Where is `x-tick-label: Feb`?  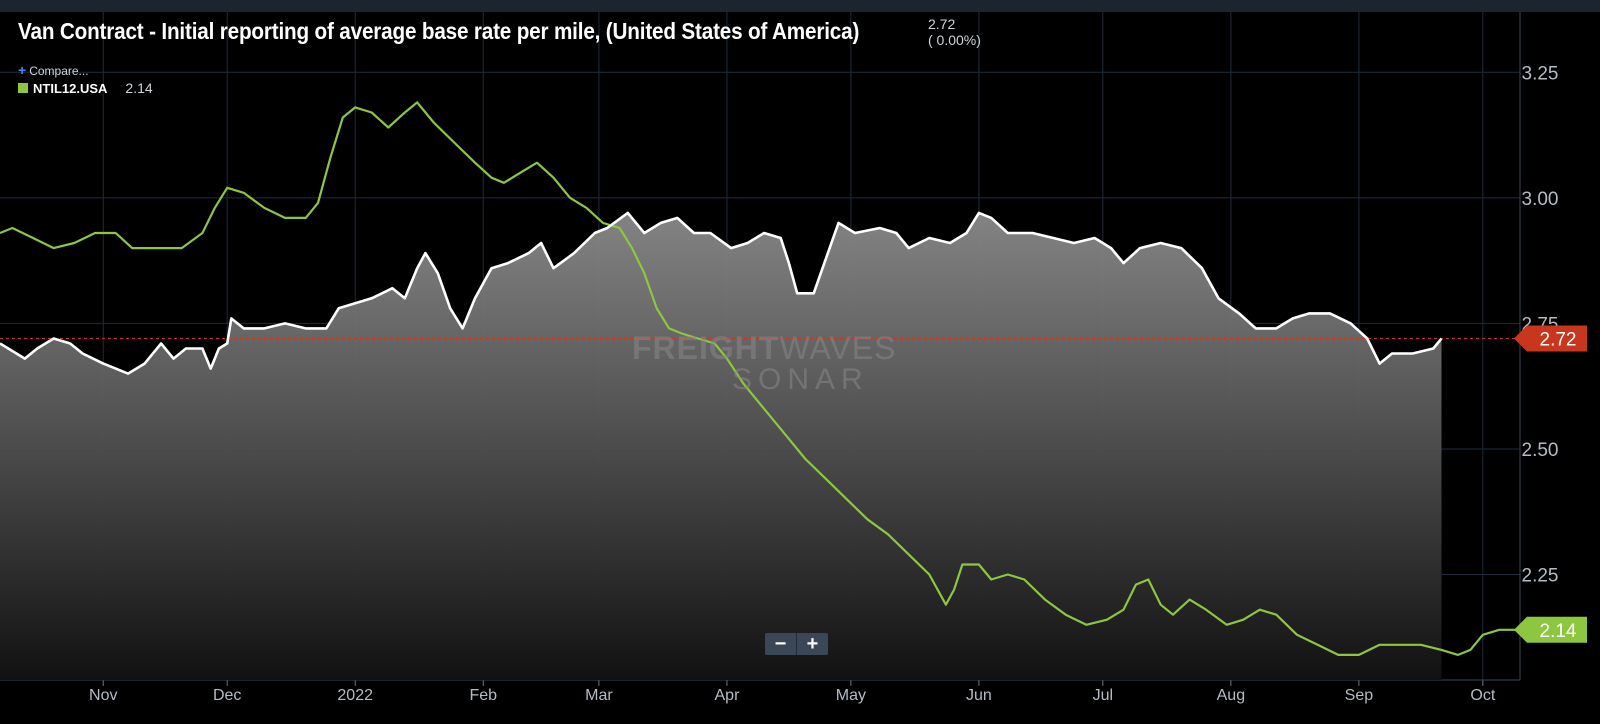 x-tick-label: Feb is located at coordinates (483, 695).